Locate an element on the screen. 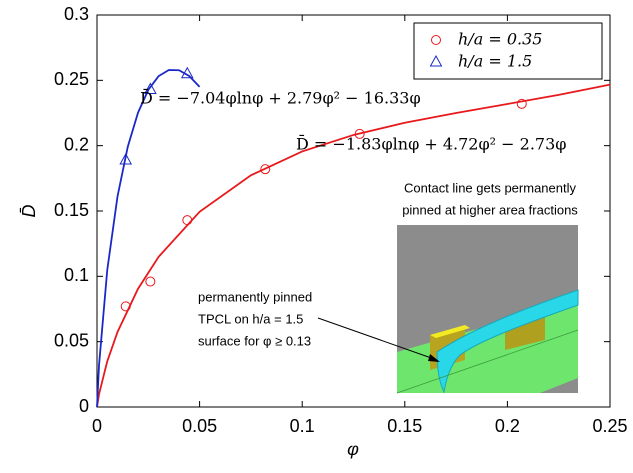 This screenshot has height=473, width=633. fit-curve is located at coordinates (148, 238).